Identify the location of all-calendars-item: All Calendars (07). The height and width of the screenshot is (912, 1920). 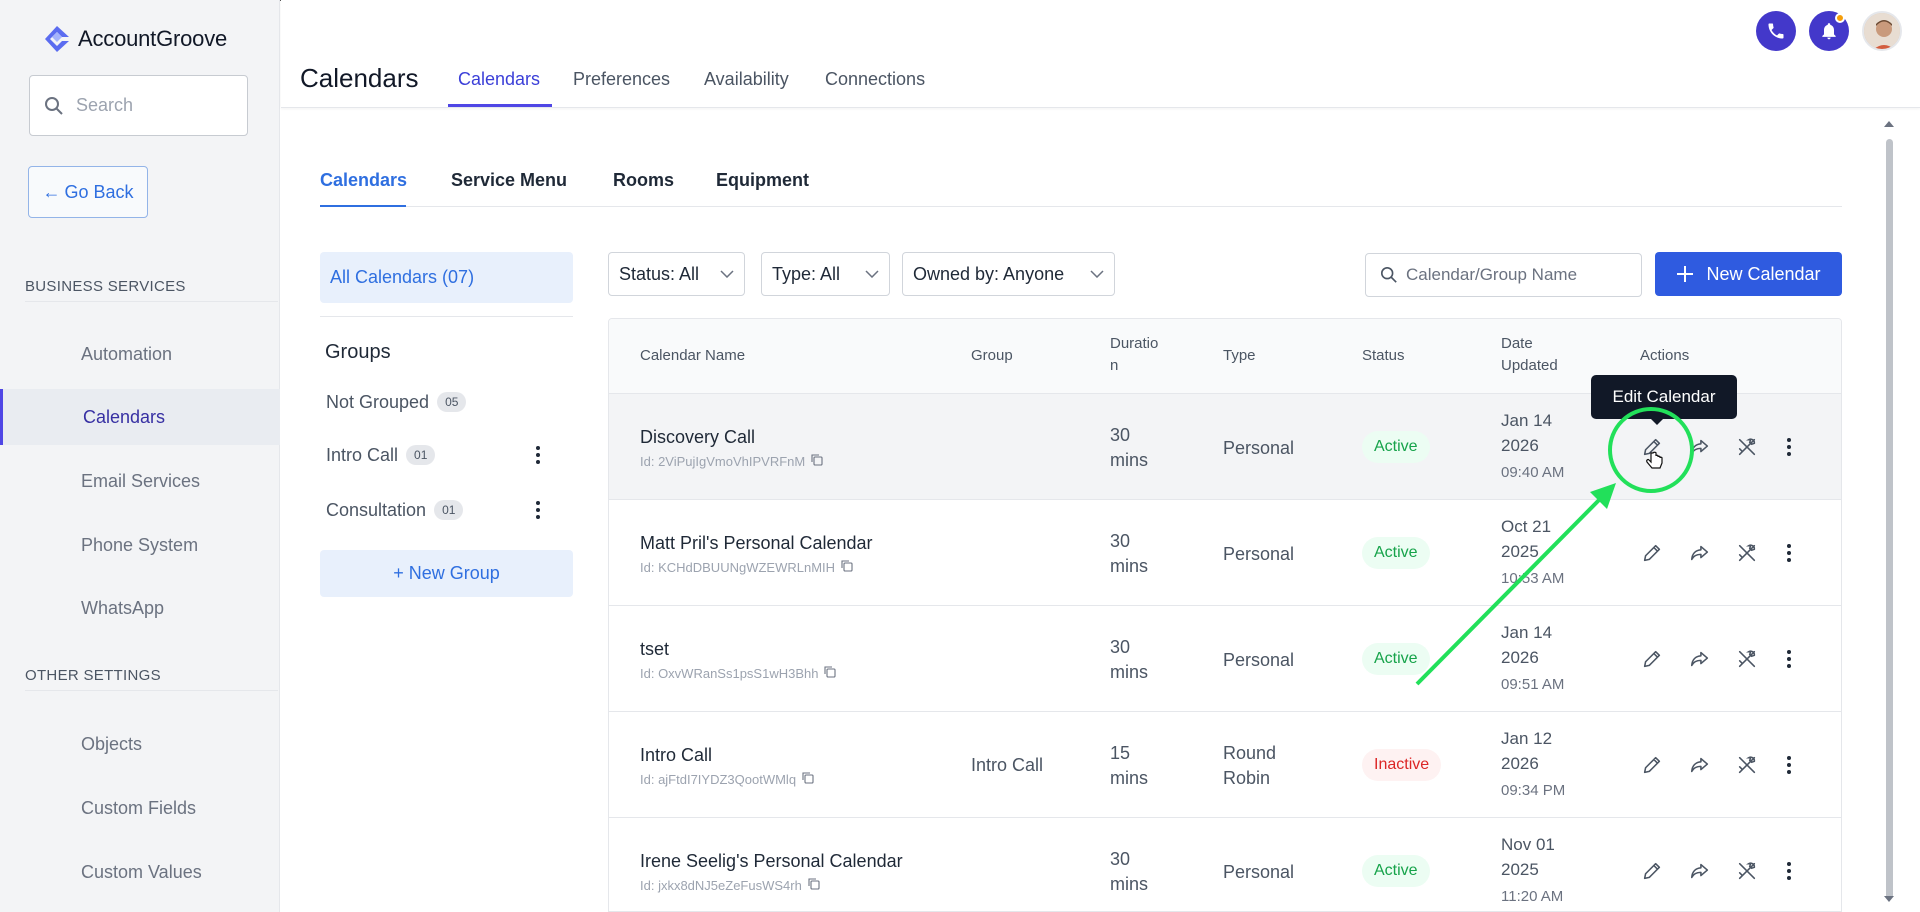
(446, 277).